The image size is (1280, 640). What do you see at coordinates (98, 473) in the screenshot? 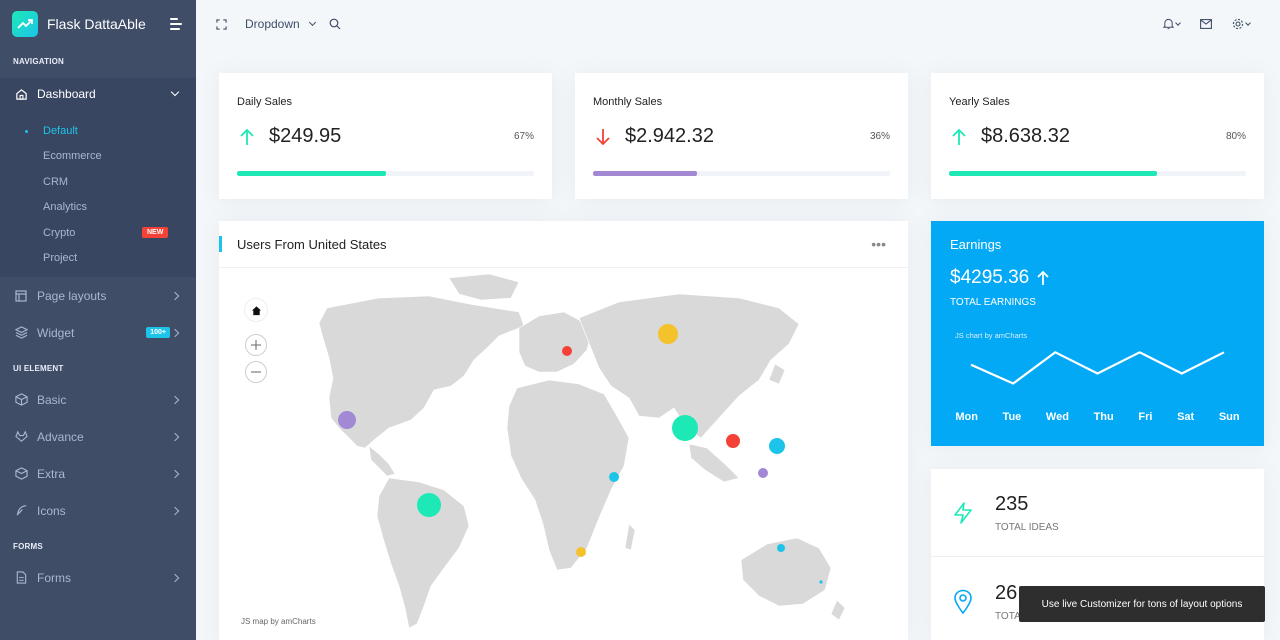
I see `sidebar-item-extra: Extra` at bounding box center [98, 473].